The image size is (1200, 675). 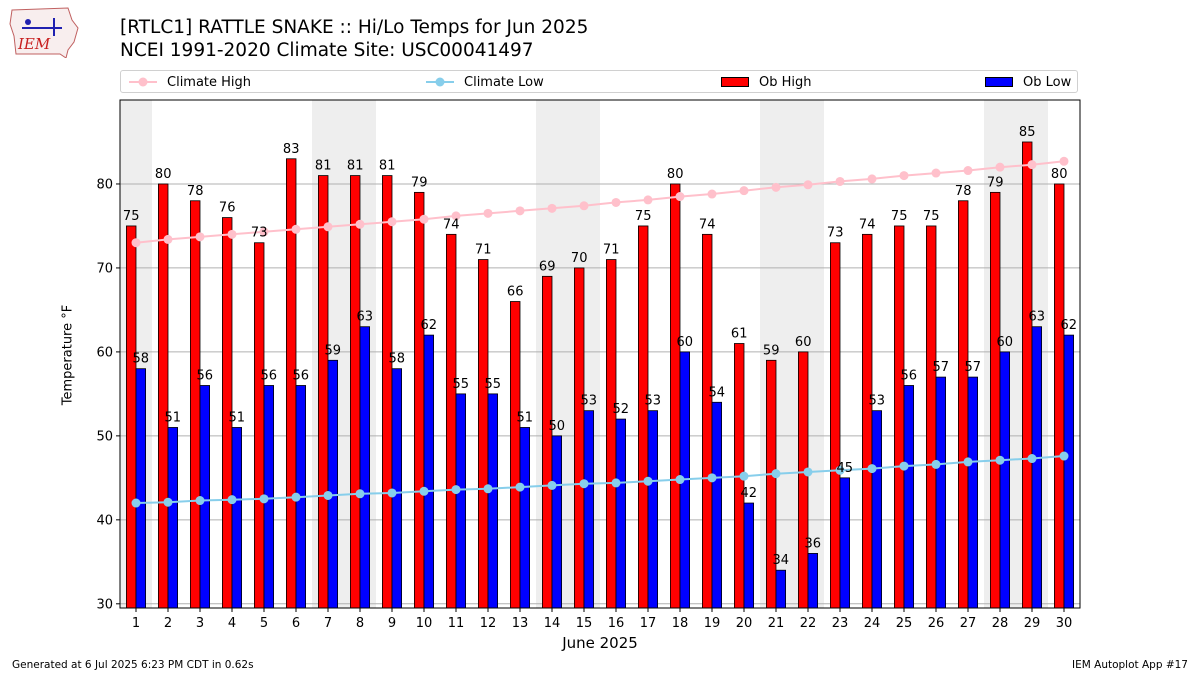 What do you see at coordinates (600, 643) in the screenshot?
I see `x-axis-label: June 2025` at bounding box center [600, 643].